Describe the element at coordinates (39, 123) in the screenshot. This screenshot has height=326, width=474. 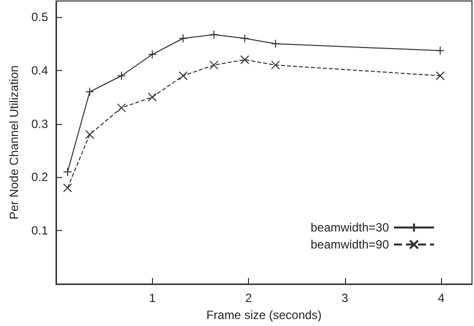
I see `y-tick-label: 0.3` at that location.